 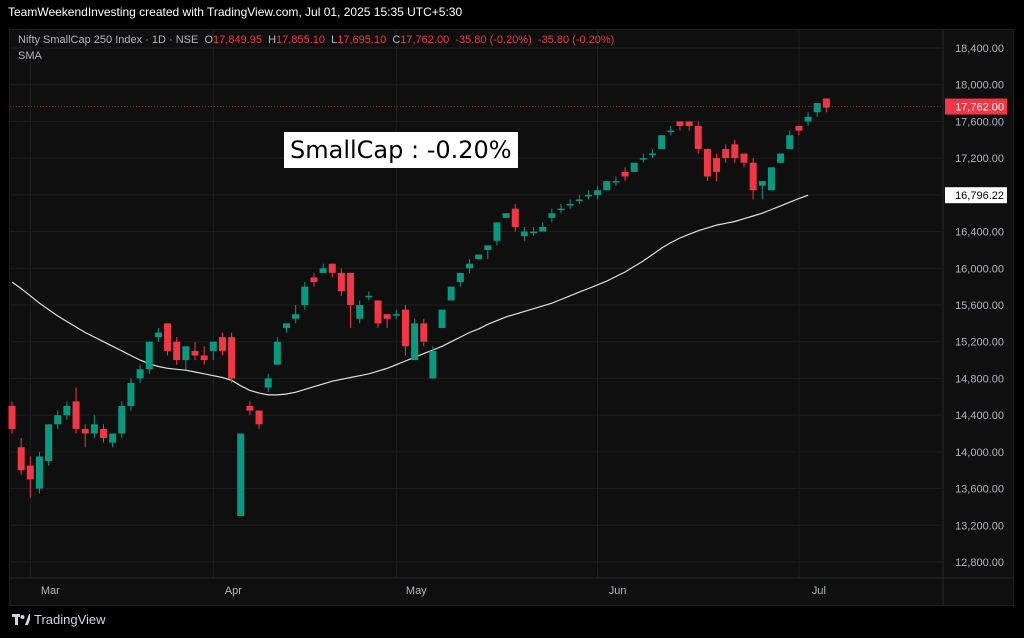 What do you see at coordinates (976, 195) in the screenshot?
I see `sma-value-badge` at bounding box center [976, 195].